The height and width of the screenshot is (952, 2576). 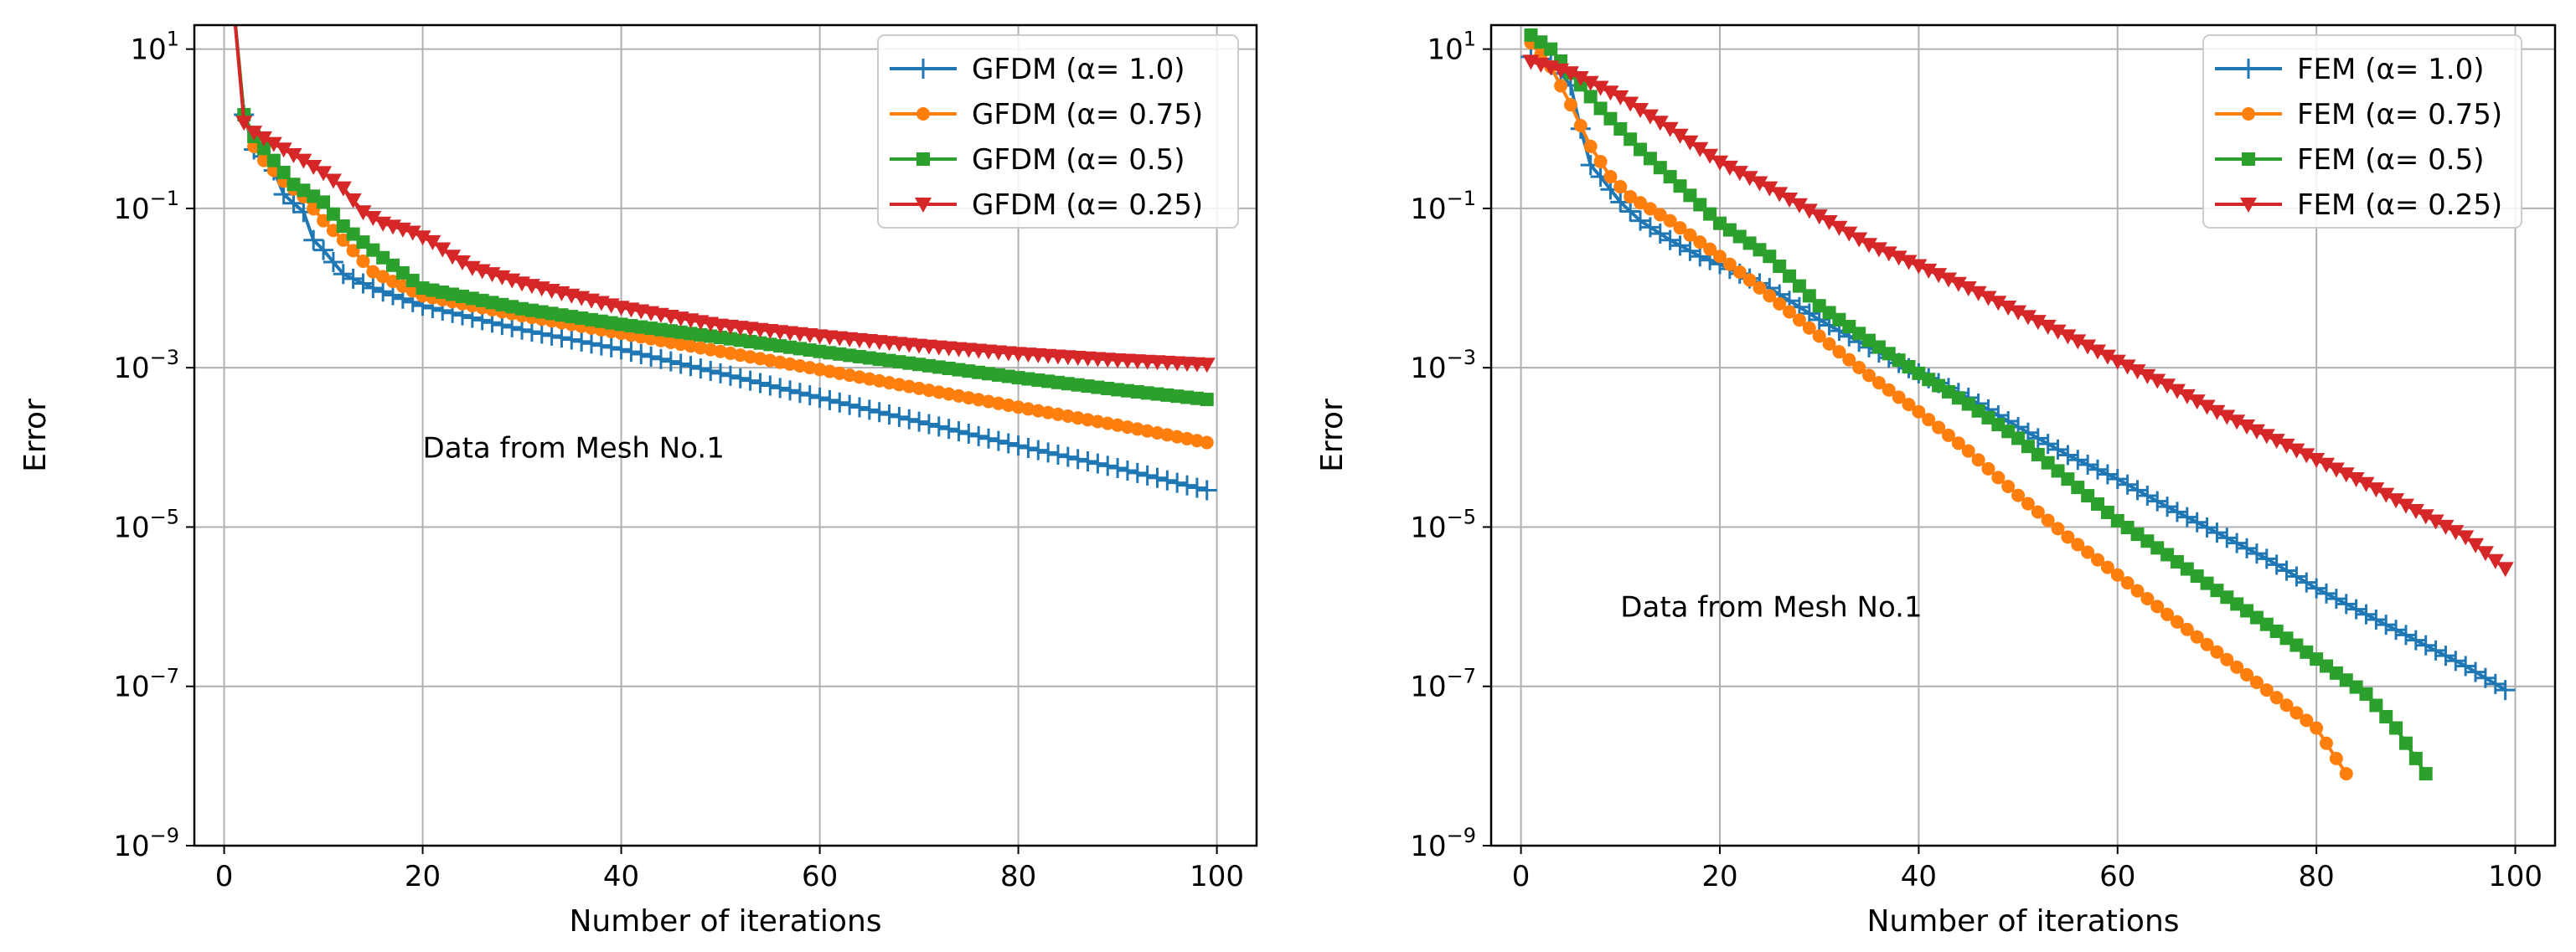 I want to click on x-tick-label: 100, so click(x=2515, y=876).